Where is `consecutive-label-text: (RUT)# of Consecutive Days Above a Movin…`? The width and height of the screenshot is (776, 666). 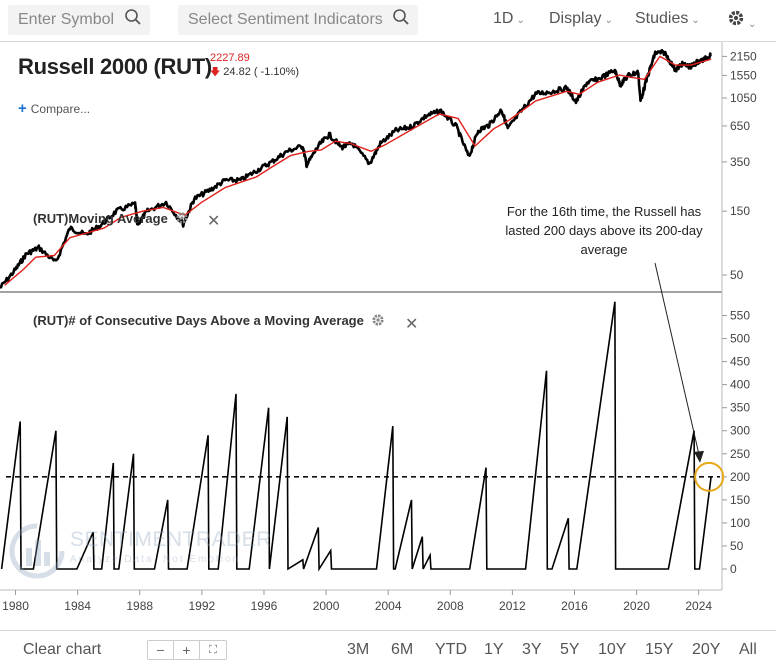
consecutive-label-text: (RUT)# of Consecutive Days Above a Movin… is located at coordinates (198, 320).